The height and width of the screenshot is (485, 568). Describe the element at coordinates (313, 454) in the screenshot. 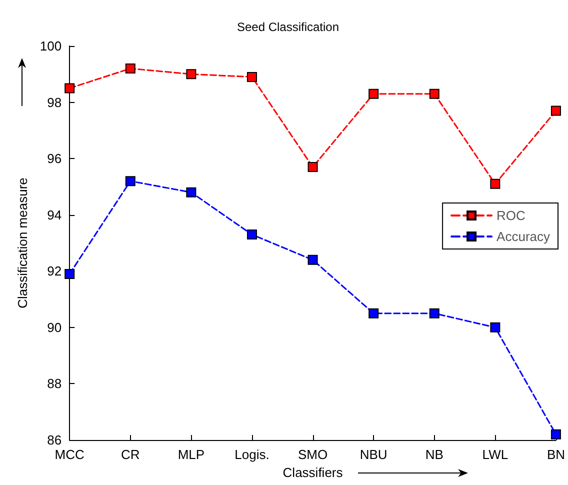

I see `x-tick-label: SMO` at that location.